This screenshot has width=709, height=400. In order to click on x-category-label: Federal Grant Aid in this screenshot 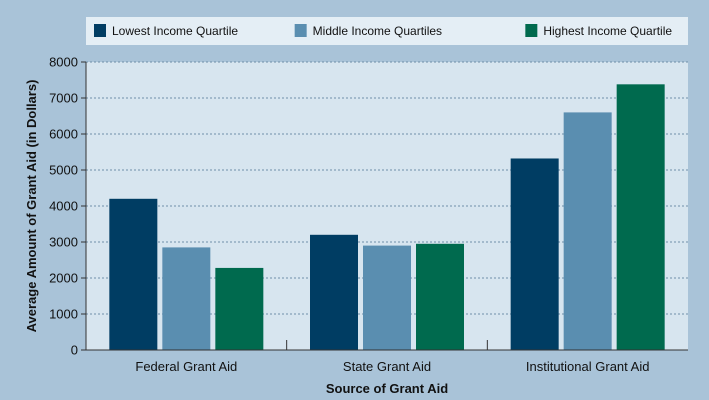, I will do `click(186, 366)`.